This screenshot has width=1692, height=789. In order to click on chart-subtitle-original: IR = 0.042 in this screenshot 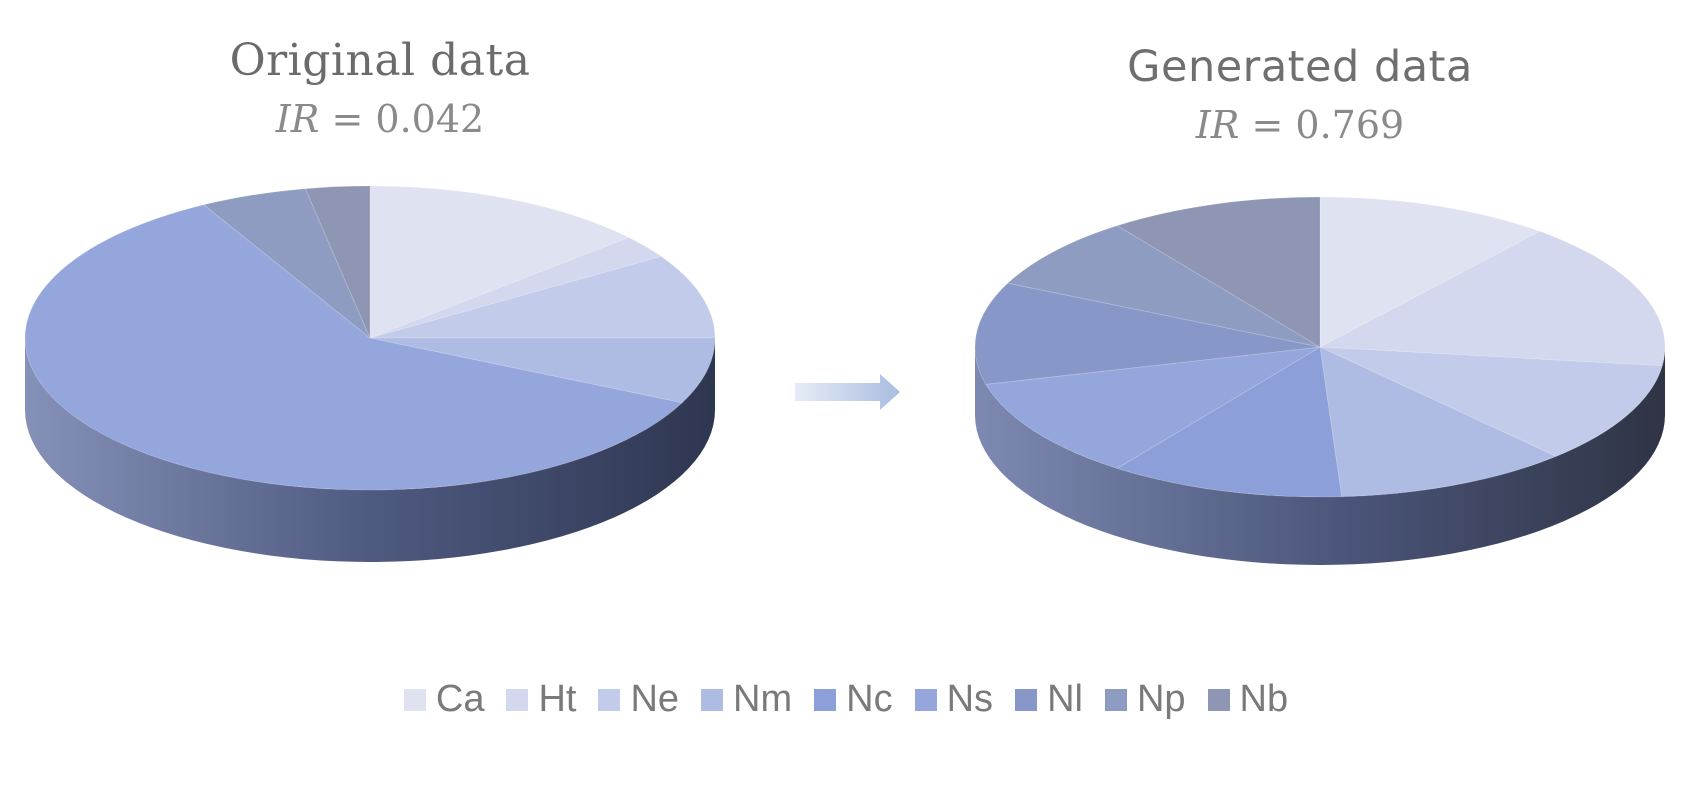, I will do `click(380, 119)`.